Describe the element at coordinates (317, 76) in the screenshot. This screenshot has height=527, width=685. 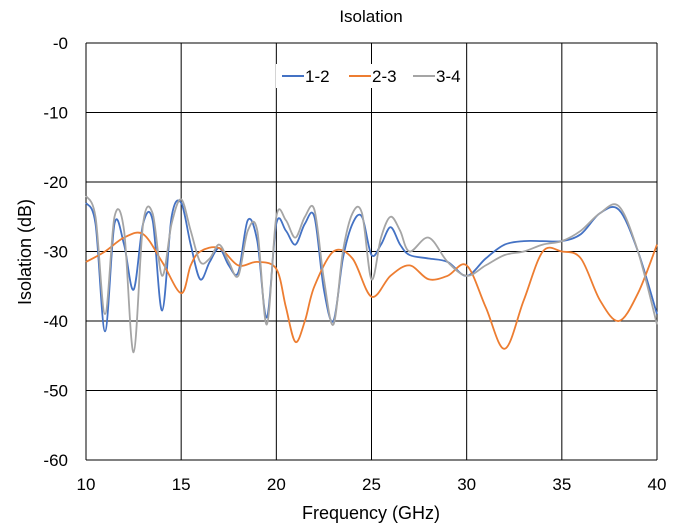
I see `legend-label-1-2: 1-2` at that location.